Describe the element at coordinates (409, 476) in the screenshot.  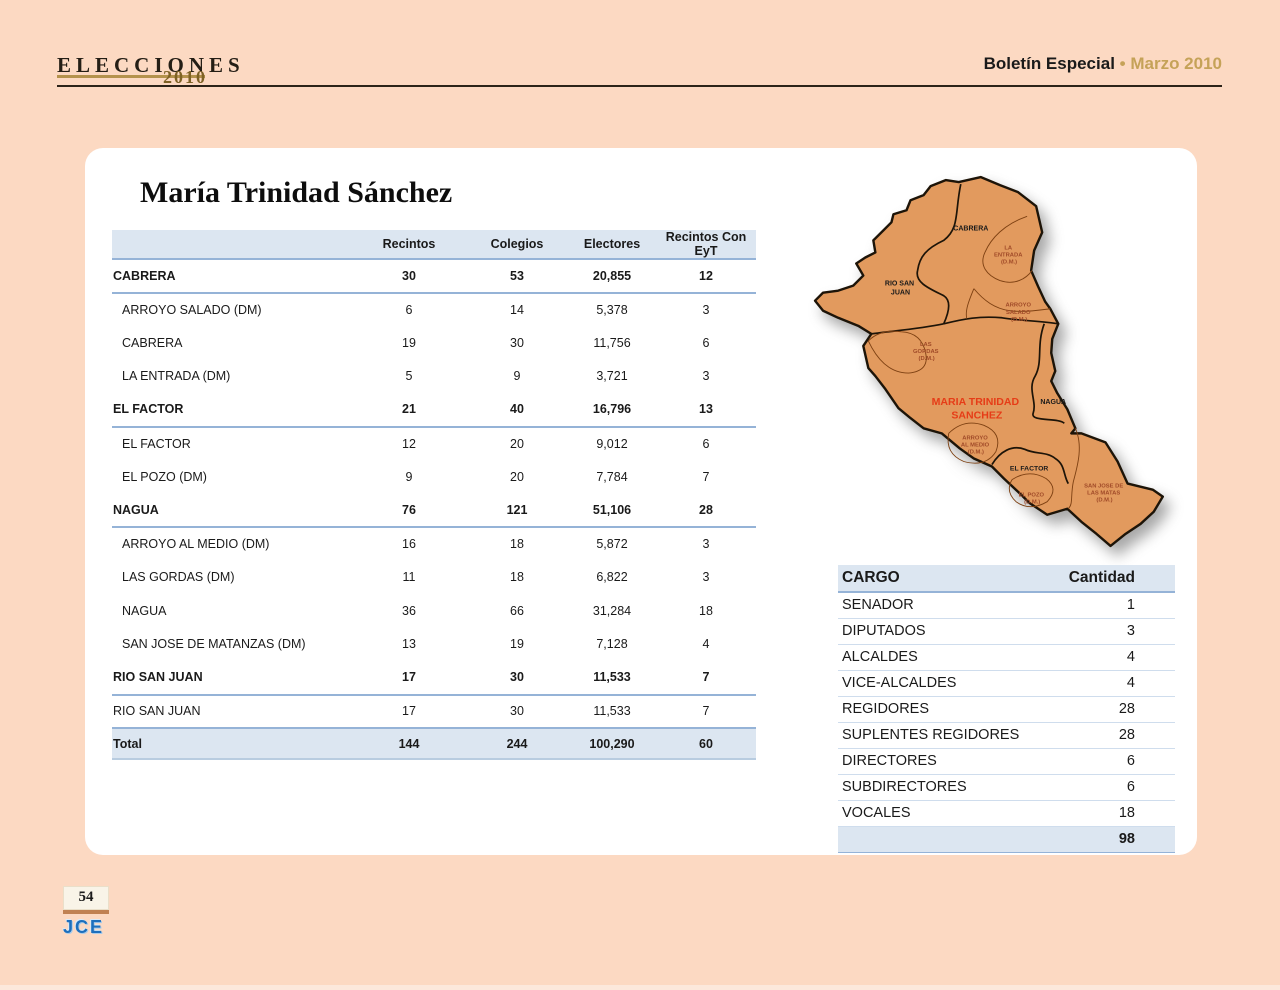
I see `row-value-recintos: 9` at that location.